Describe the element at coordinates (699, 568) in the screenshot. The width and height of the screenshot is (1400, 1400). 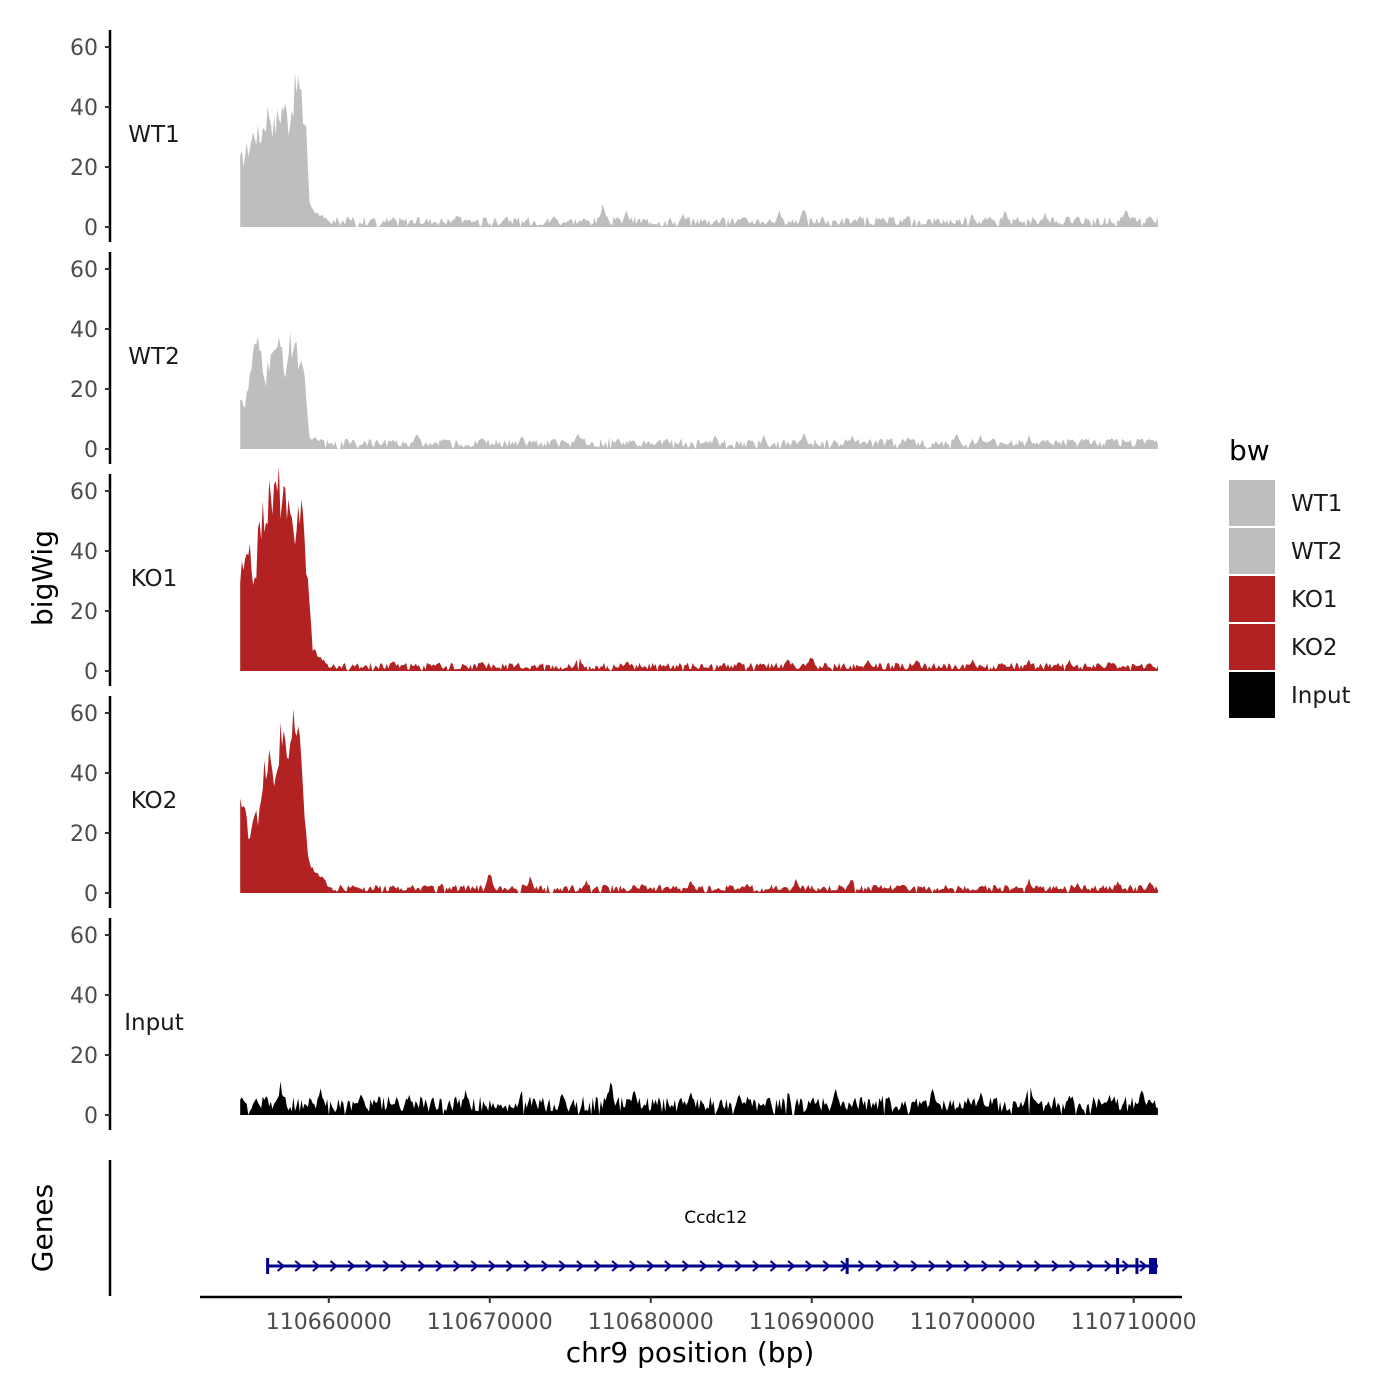
I see `signal-area-ko1` at that location.